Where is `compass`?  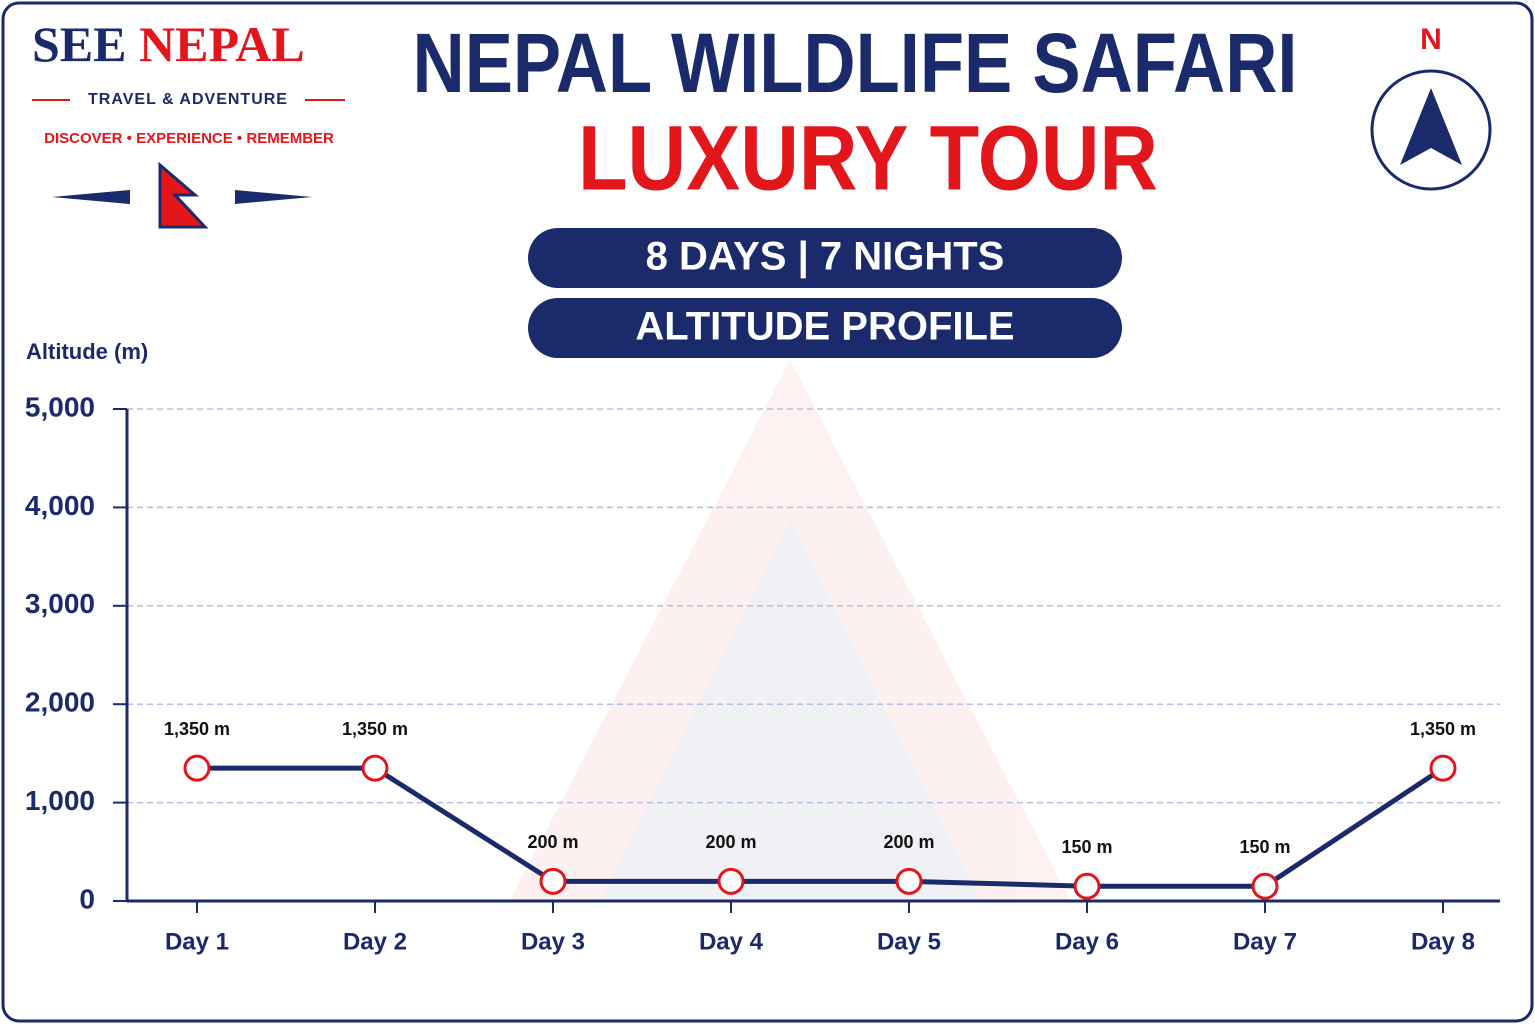 compass is located at coordinates (1431, 130).